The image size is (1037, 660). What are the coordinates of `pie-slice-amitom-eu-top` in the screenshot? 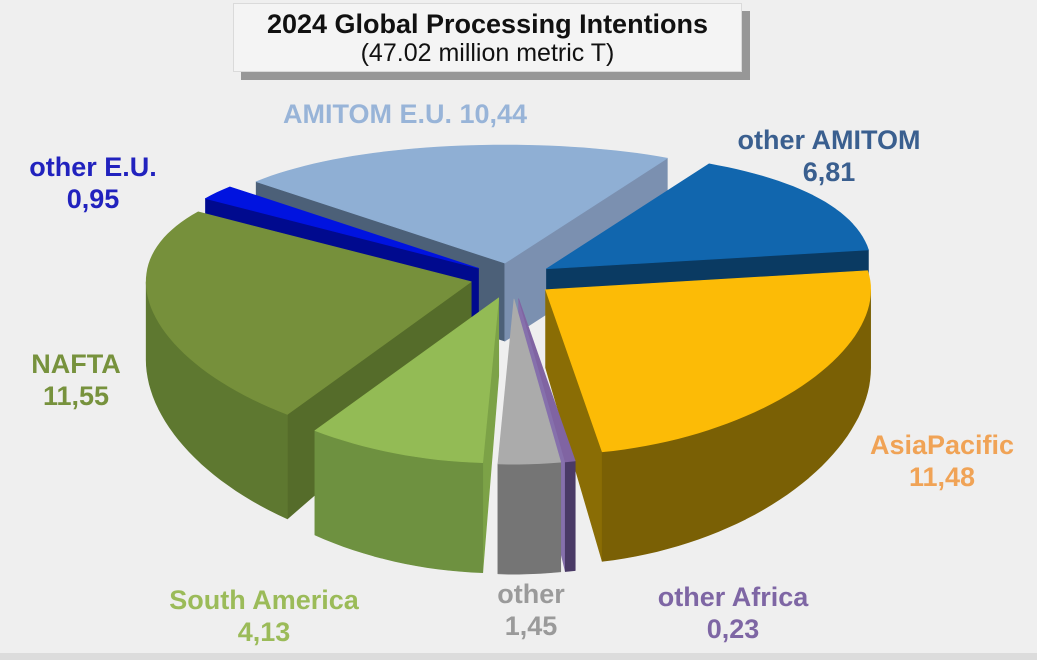 It's located at (461, 204).